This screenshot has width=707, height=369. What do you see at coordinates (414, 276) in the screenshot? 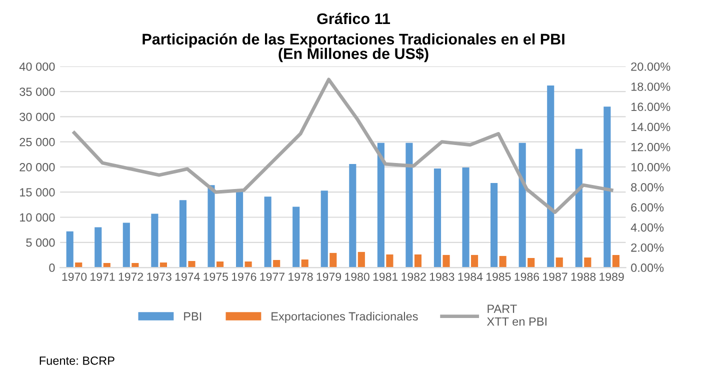
I see `x-tick-label: 1982` at bounding box center [414, 276].